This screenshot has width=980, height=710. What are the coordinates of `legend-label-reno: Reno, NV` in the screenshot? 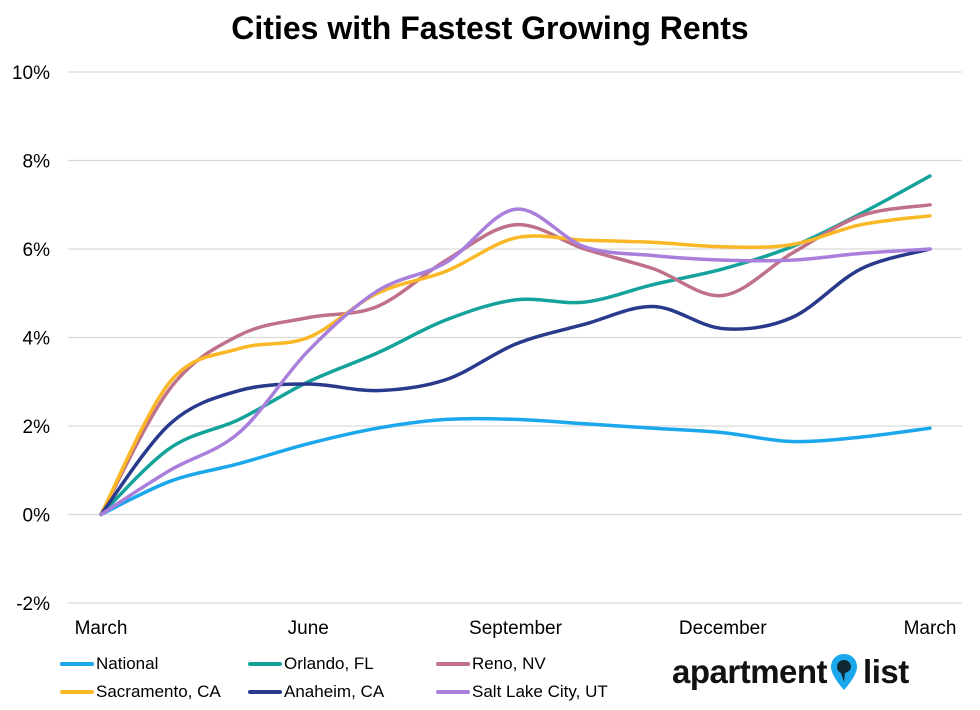 It's located at (509, 663).